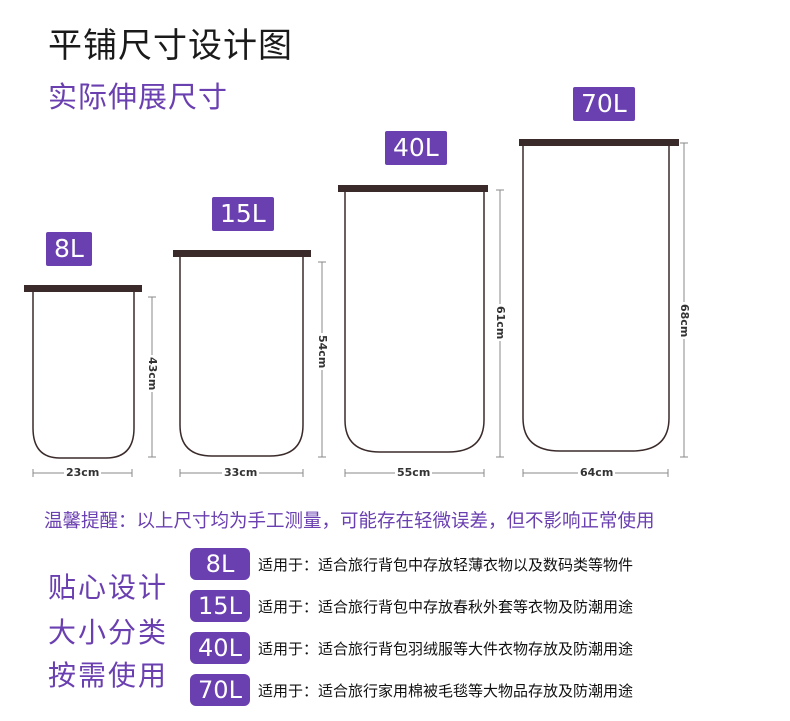  I want to click on side-label-use: 按需使用, so click(108, 675).